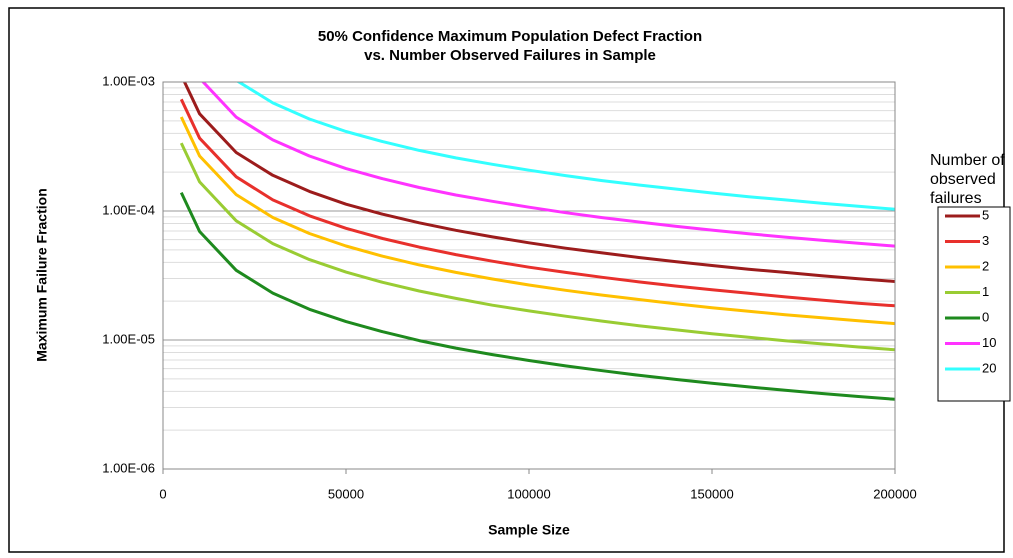 This screenshot has height=558, width=1013. Describe the element at coordinates (128, 209) in the screenshot. I see `y-tick-label: 1.00E-04` at that location.